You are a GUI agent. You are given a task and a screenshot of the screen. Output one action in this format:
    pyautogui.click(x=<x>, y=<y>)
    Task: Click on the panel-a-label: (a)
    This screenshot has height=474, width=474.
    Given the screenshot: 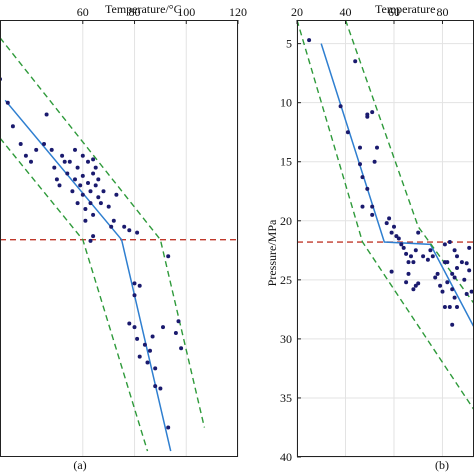 What is the action you would take?
    pyautogui.click(x=79, y=465)
    